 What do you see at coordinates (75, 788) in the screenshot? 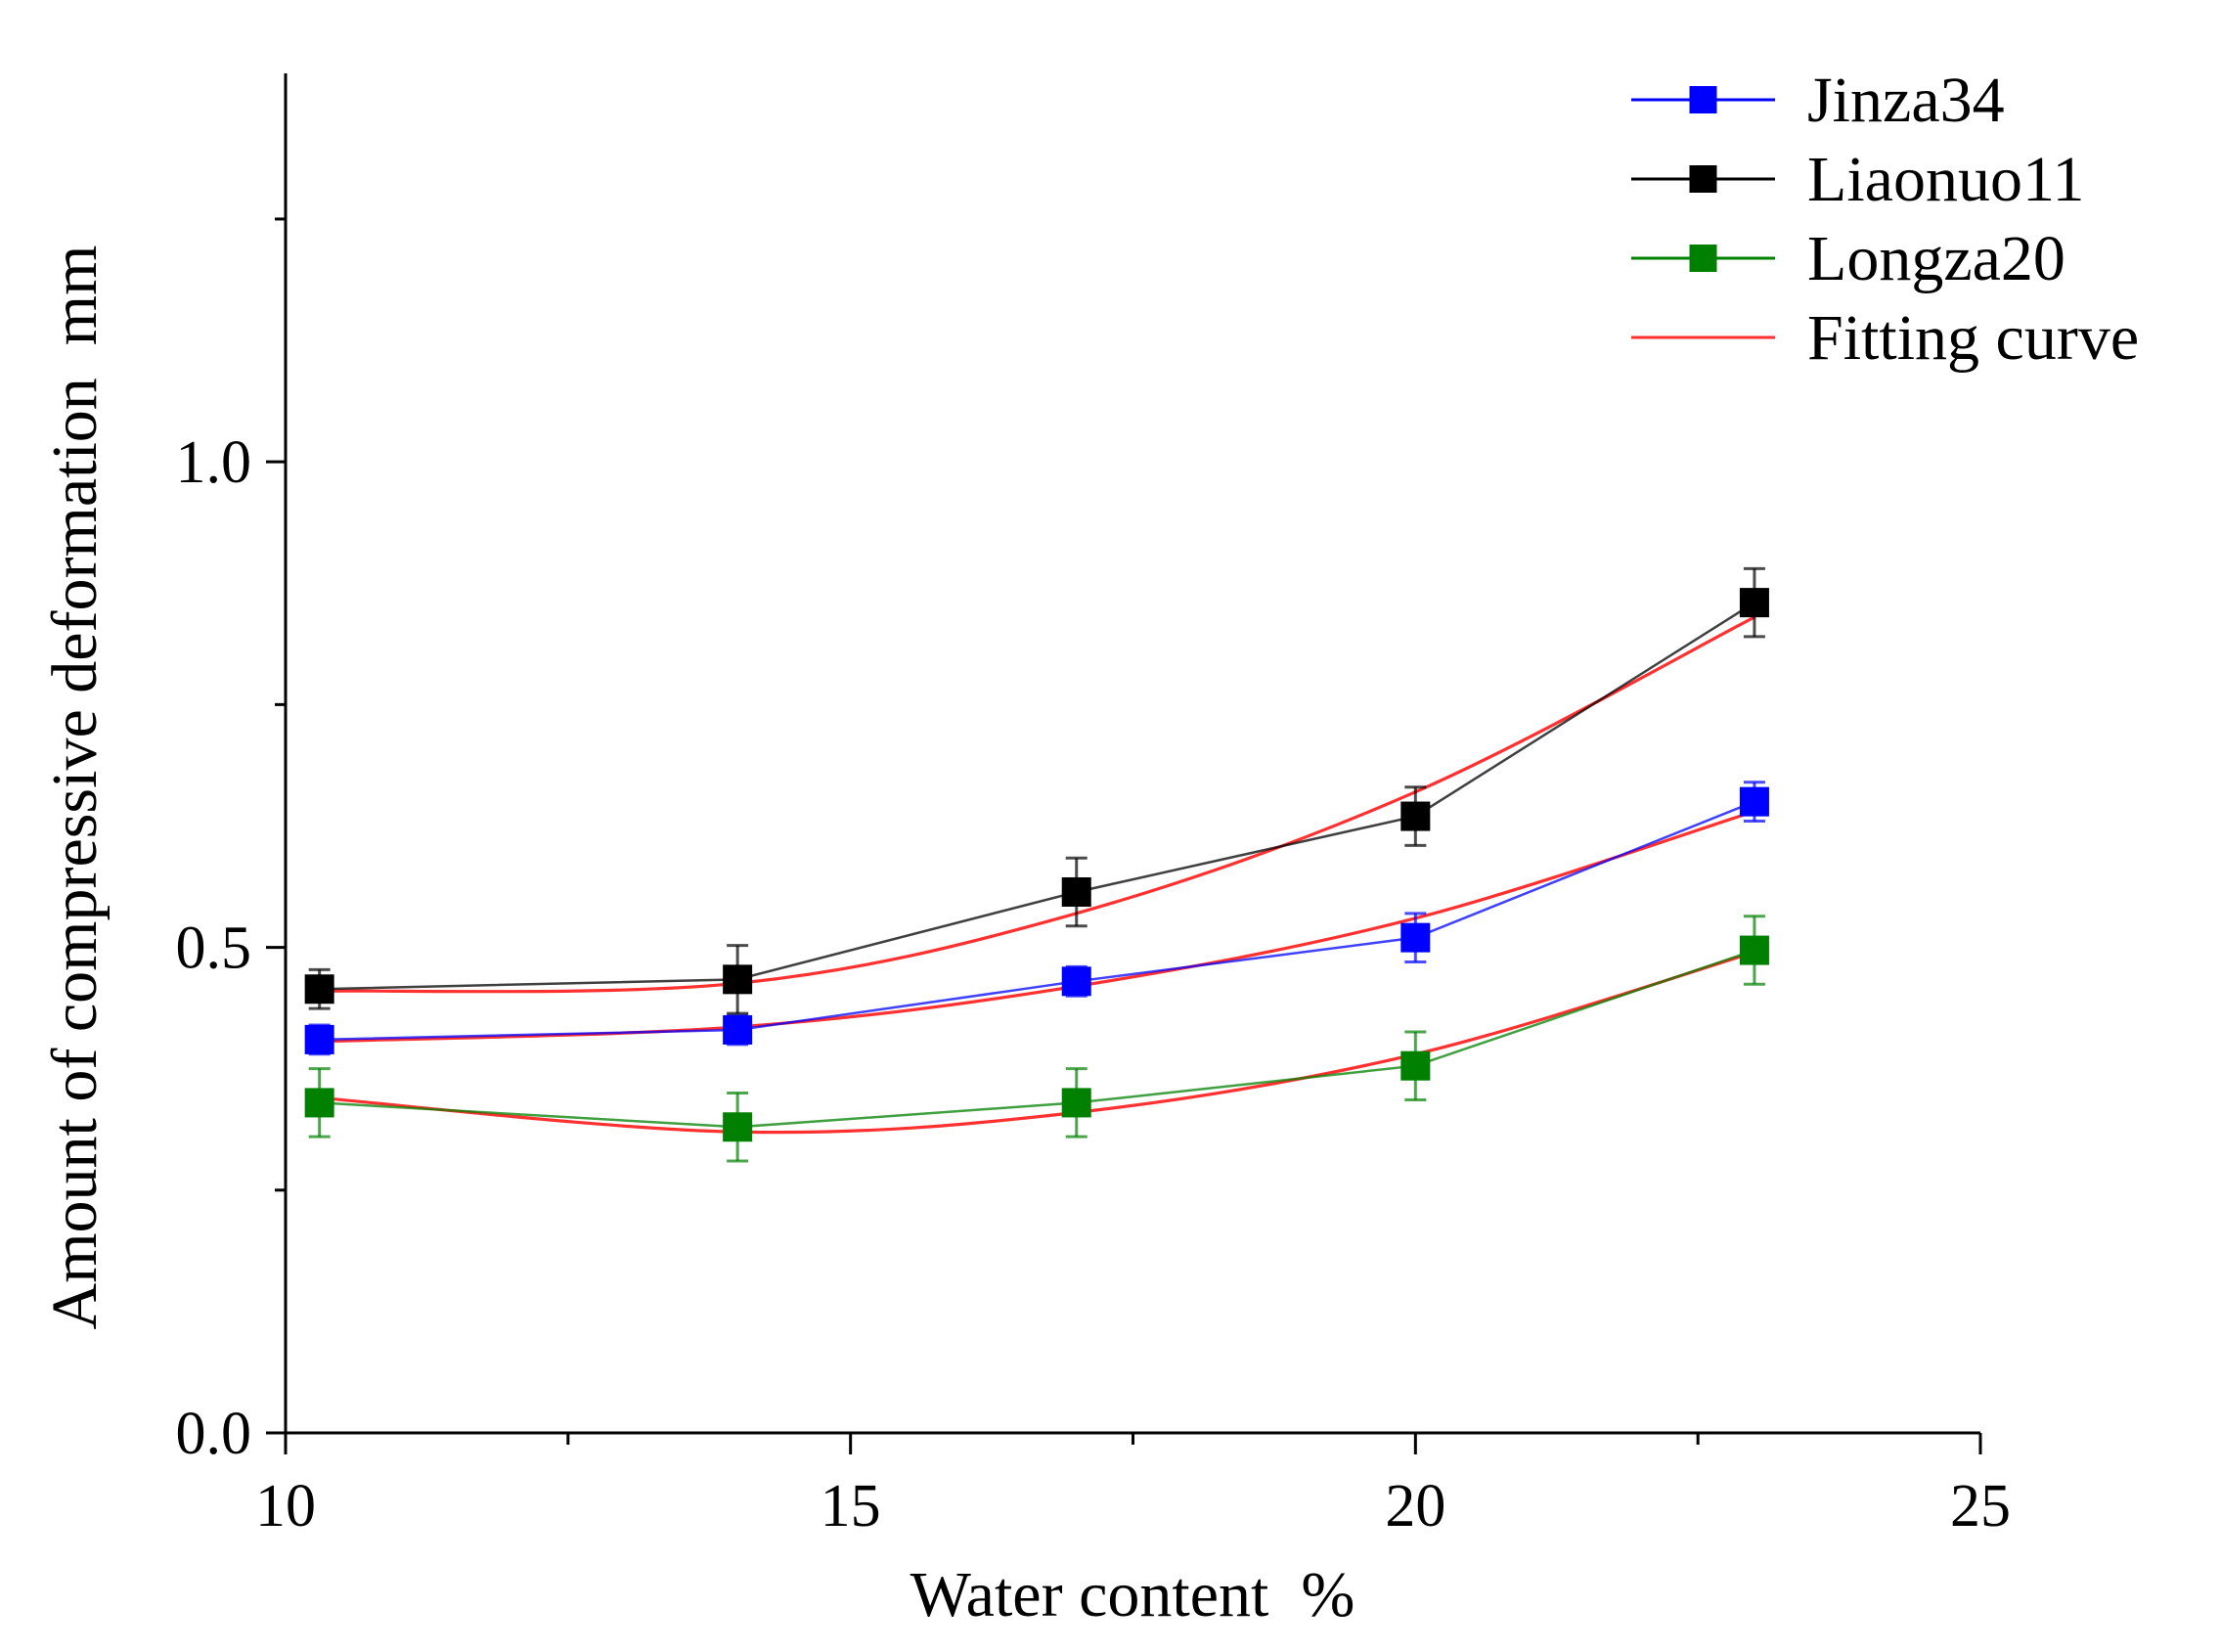
I see `y-axis-title: Amount of compressive deformation mm` at bounding box center [75, 788].